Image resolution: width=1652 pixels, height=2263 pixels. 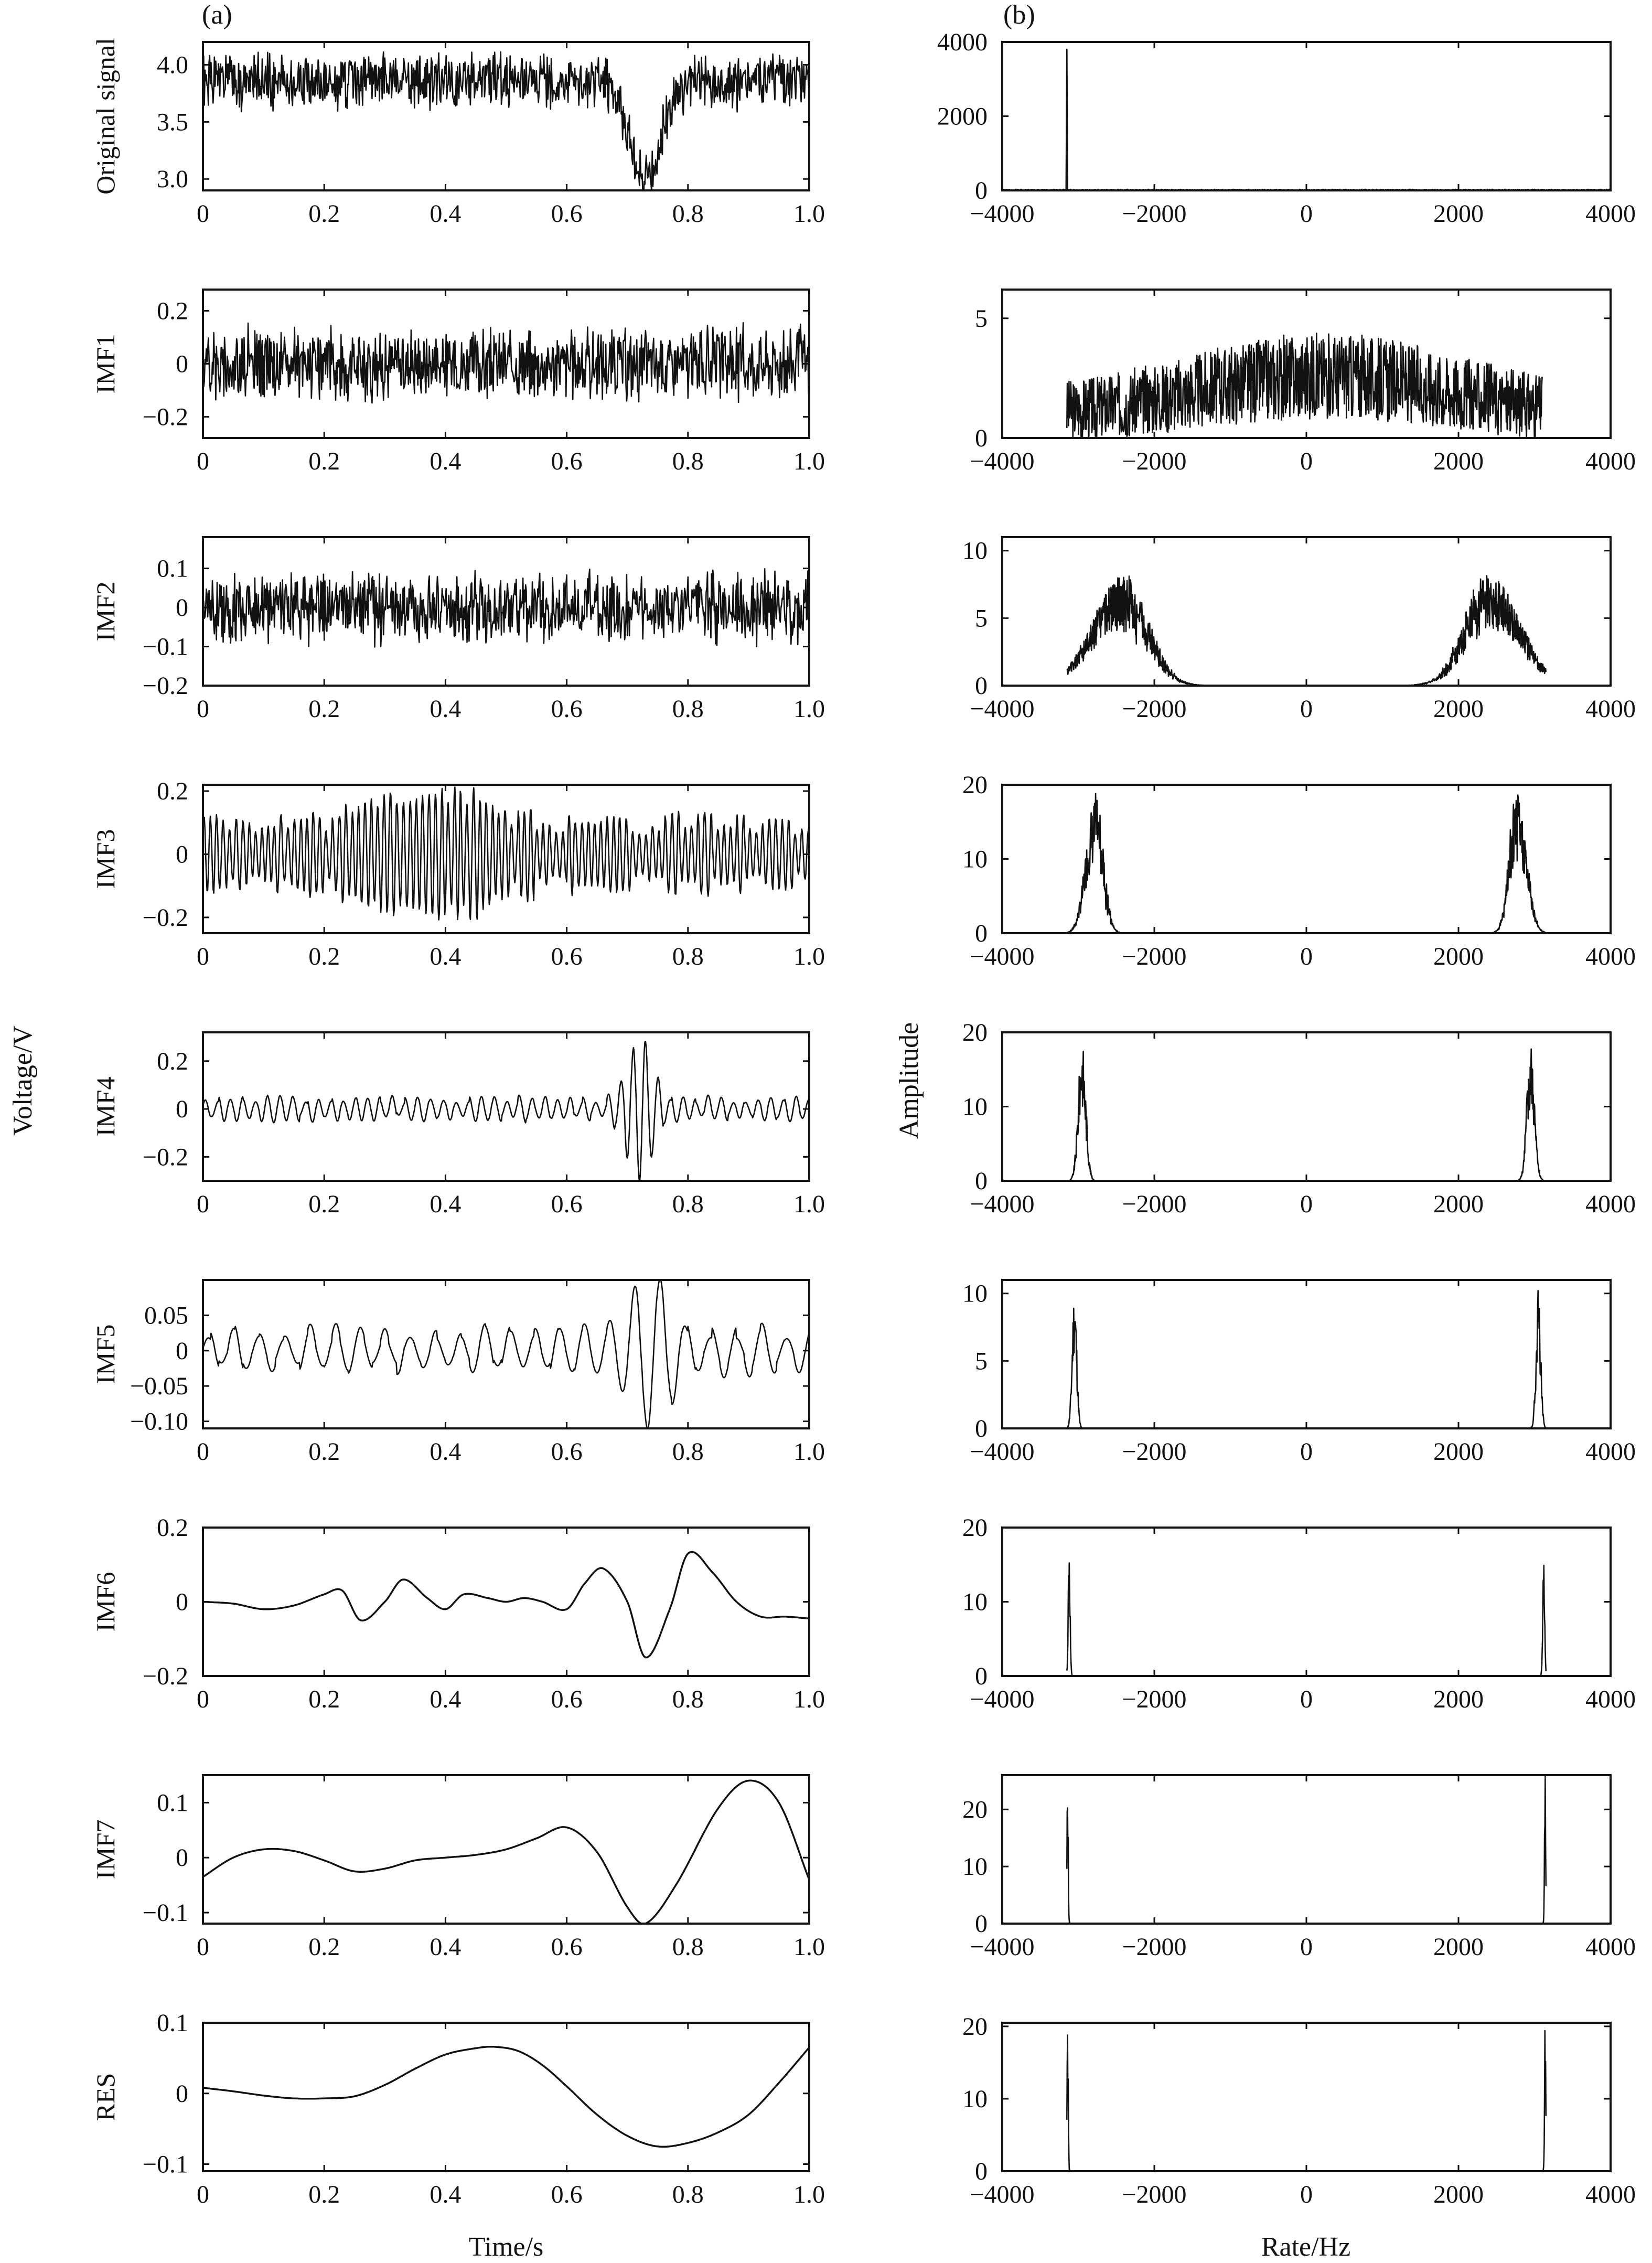 I want to click on y-tick-label: −0.10, so click(x=159, y=1422).